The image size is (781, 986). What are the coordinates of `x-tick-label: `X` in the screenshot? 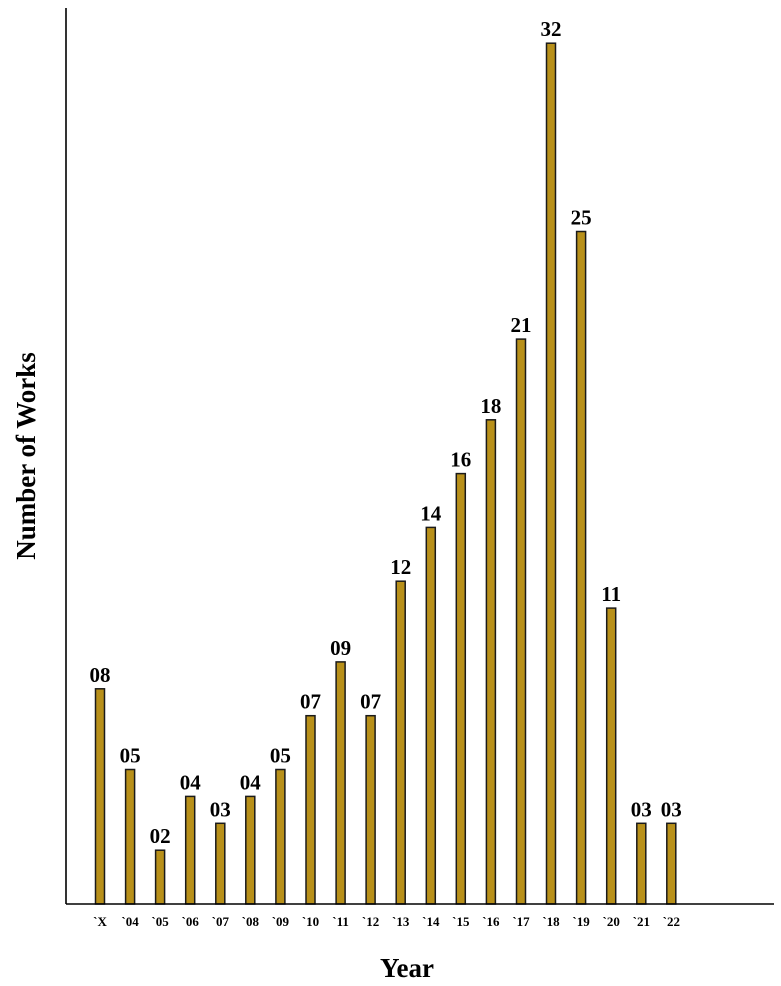 It's located at (100, 921).